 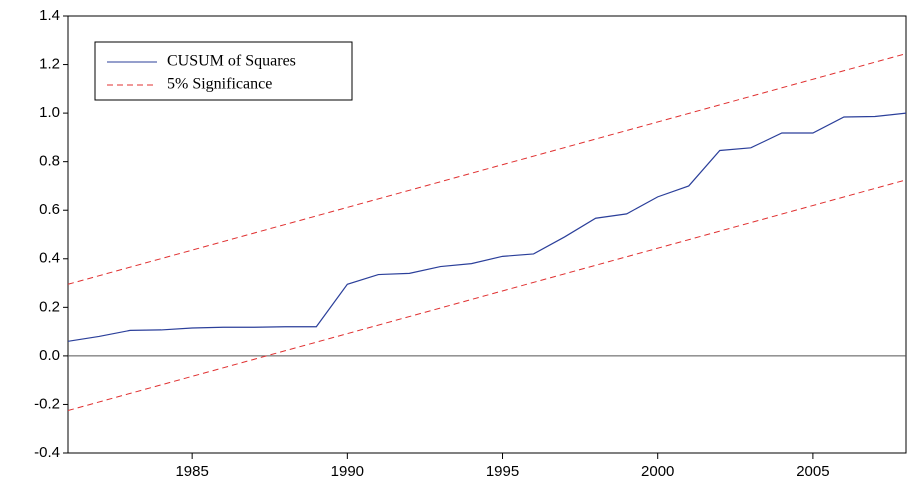 What do you see at coordinates (49, 209) in the screenshot?
I see `y-tick-label: 0.6` at bounding box center [49, 209].